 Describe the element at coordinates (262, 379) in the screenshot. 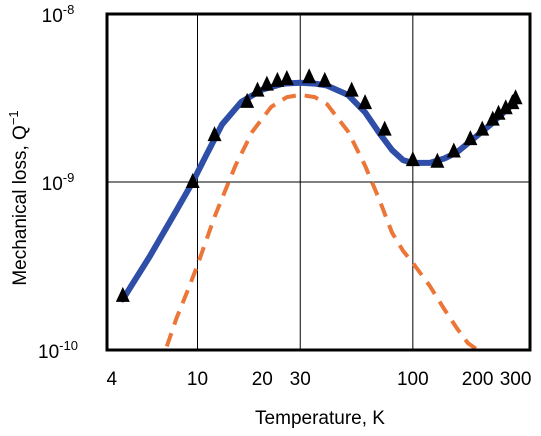

I see `x-tick-label: 20` at that location.